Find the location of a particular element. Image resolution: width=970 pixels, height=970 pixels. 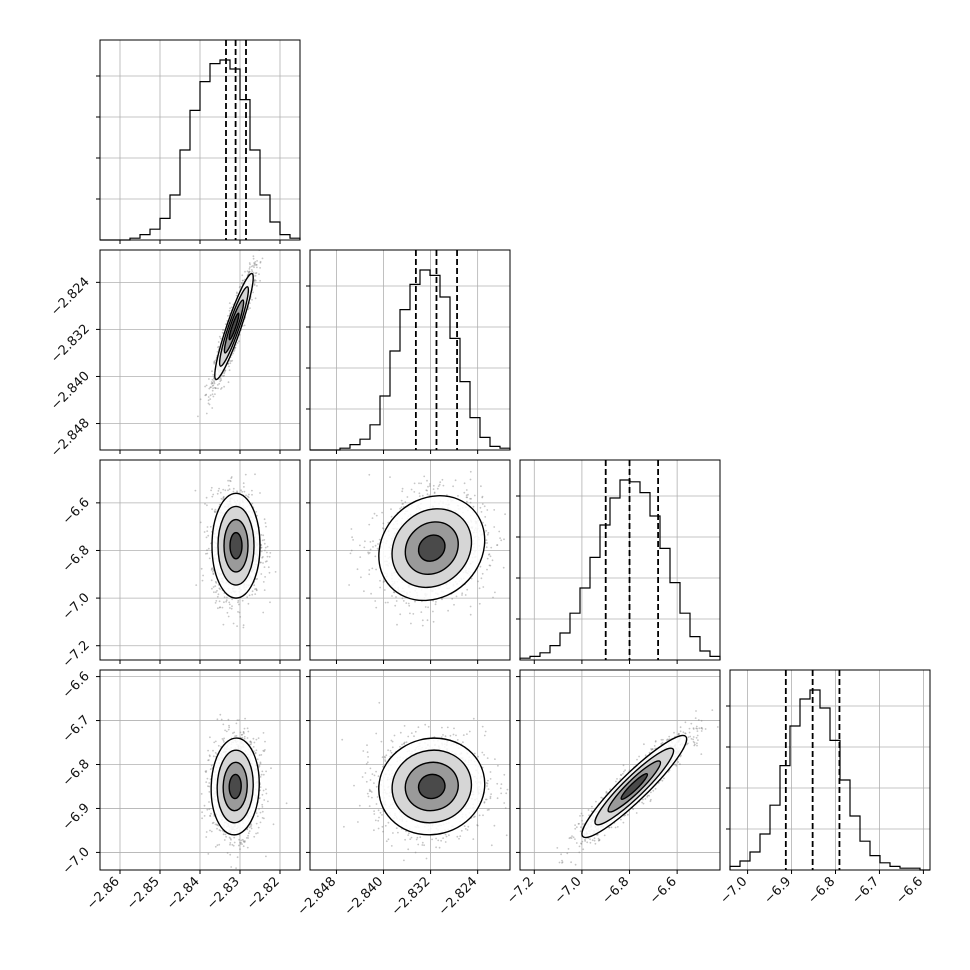

panel-content is located at coordinates (200, 556).